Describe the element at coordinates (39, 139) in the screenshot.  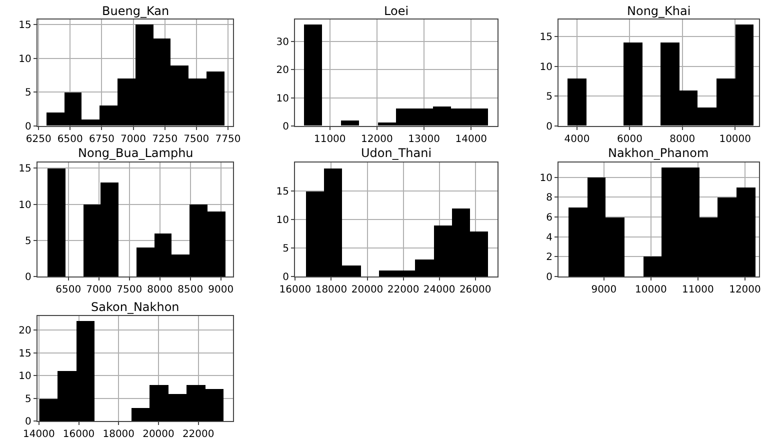
I see `x-tick-label: 6250` at that location.